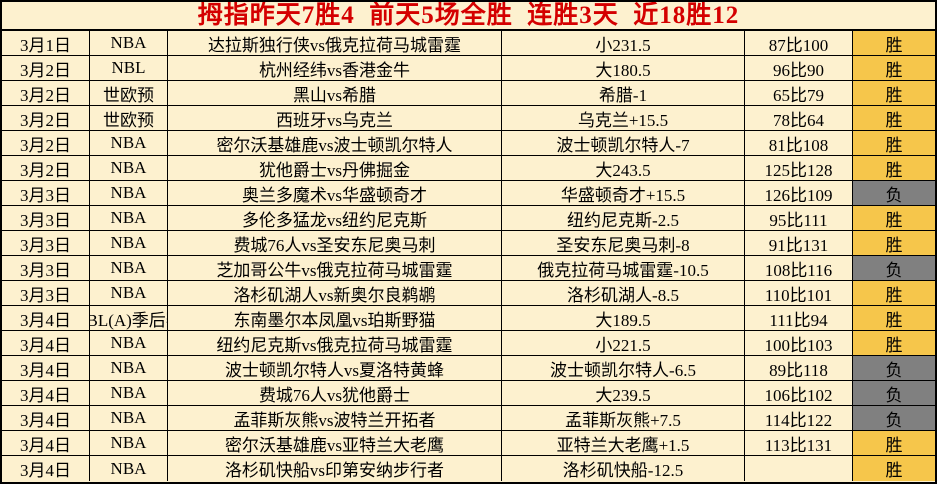 The height and width of the screenshot is (484, 937). Describe the element at coordinates (335, 168) in the screenshot. I see `cell-match: 犹他爵士vs丹佛掘金` at that location.